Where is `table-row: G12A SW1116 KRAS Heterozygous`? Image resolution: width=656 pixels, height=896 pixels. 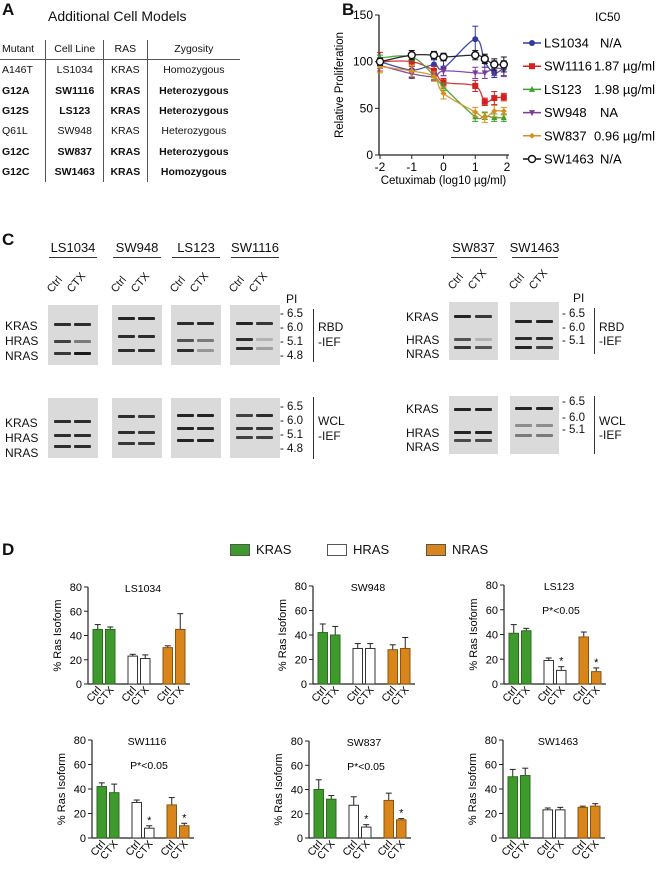
table-row: G12A SW1116 KRAS Heterozygous is located at coordinates (120, 90).